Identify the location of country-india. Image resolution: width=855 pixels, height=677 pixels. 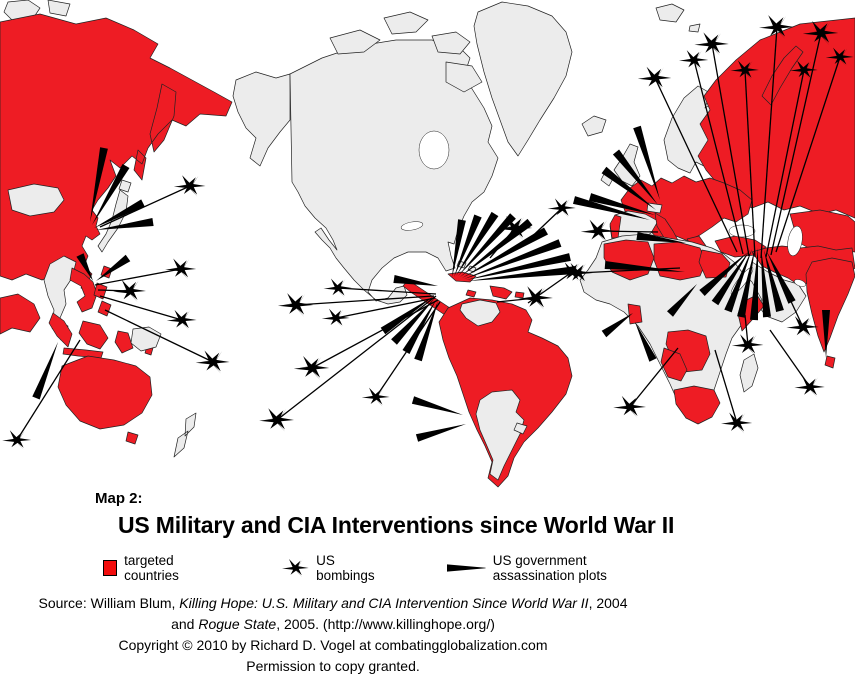
(830, 305).